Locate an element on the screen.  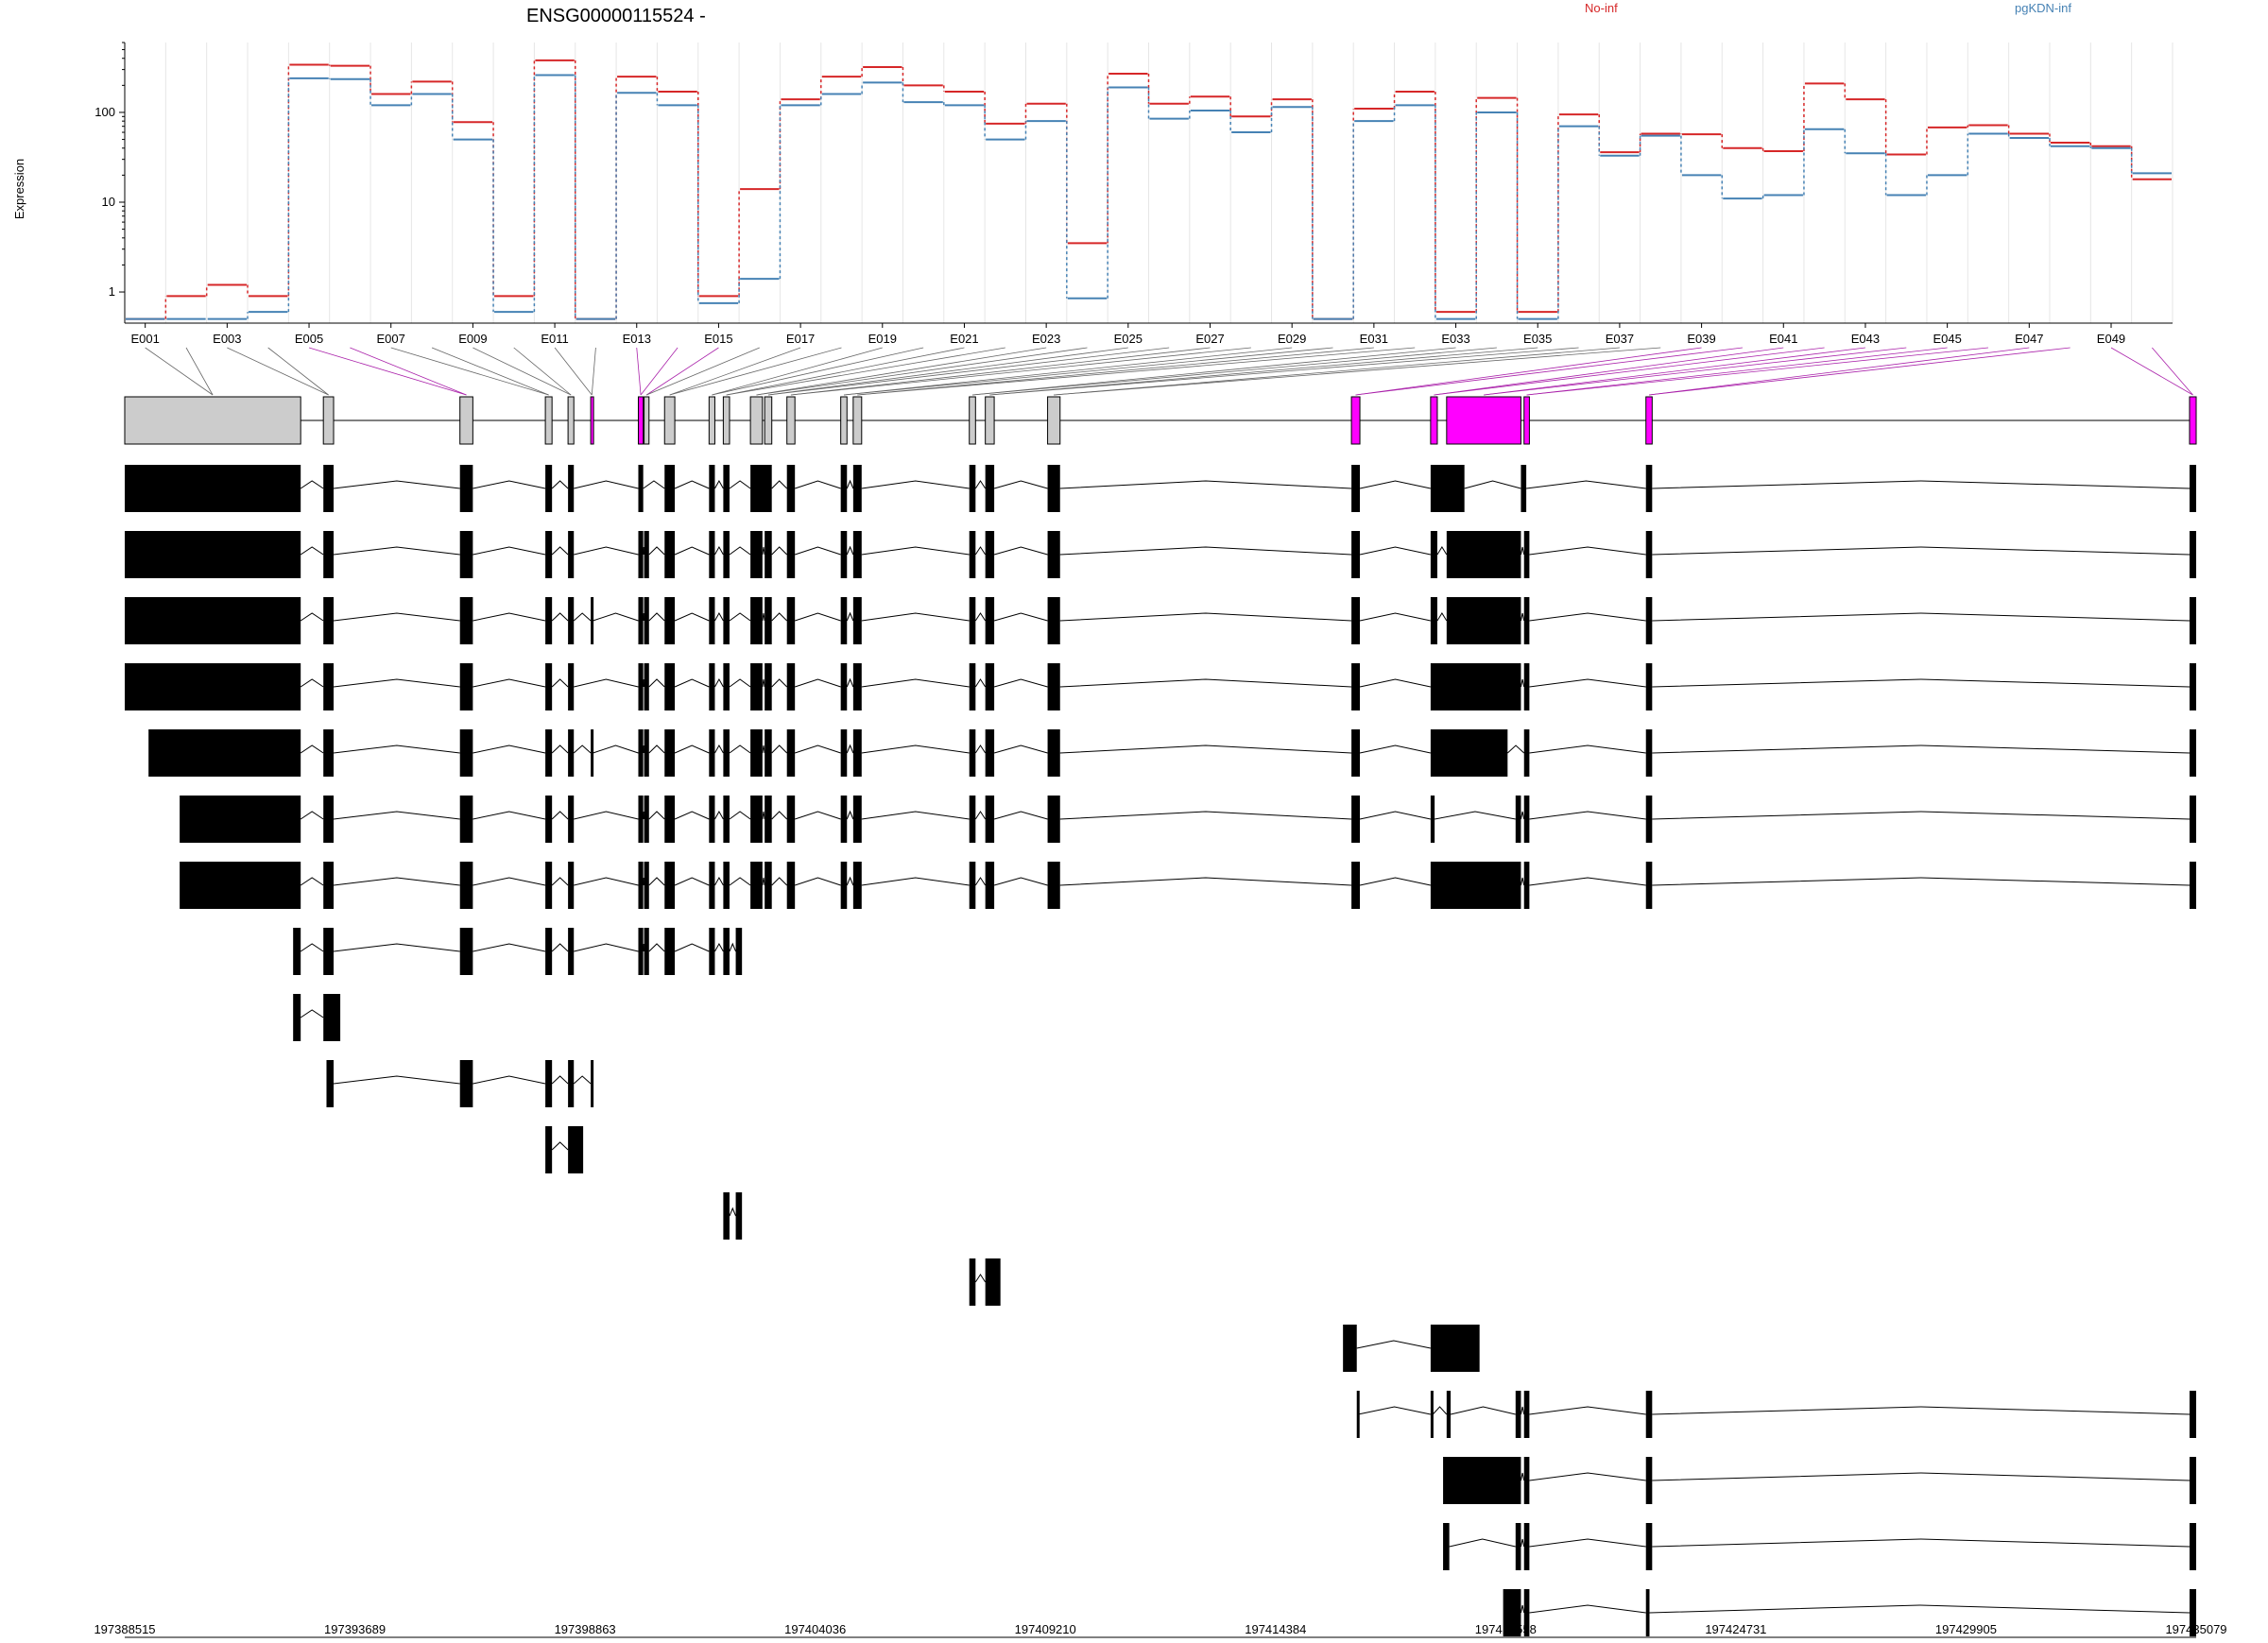
genomic-tick-label: 197414384 is located at coordinates (1275, 1629).